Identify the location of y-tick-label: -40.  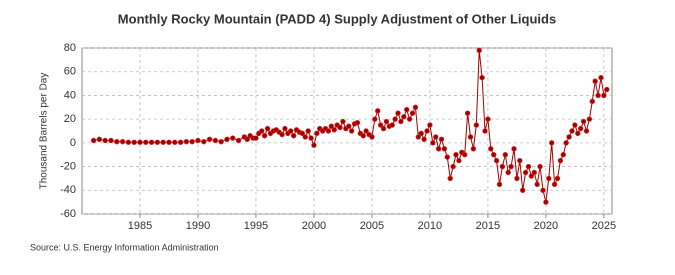
(68, 190).